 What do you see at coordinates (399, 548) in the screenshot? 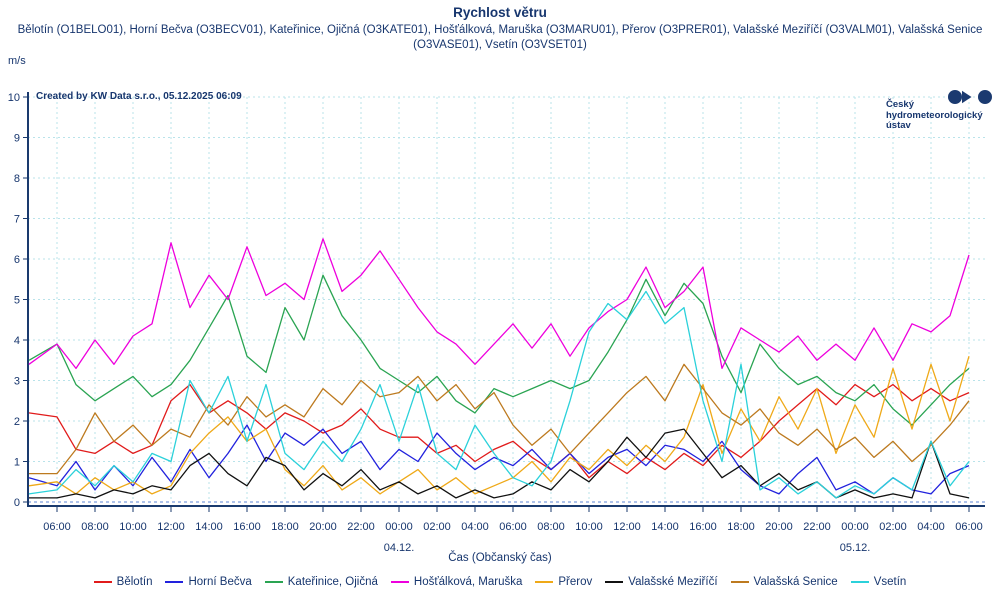
I see `x-date-label: 04.12.` at bounding box center [399, 548].